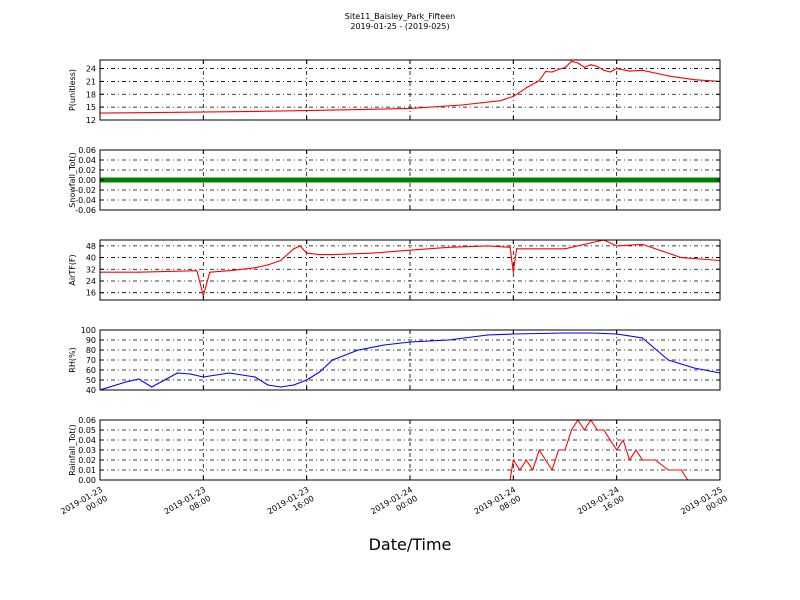 The height and width of the screenshot is (600, 800). I want to click on y-axis-label: RH(%), so click(72, 359).